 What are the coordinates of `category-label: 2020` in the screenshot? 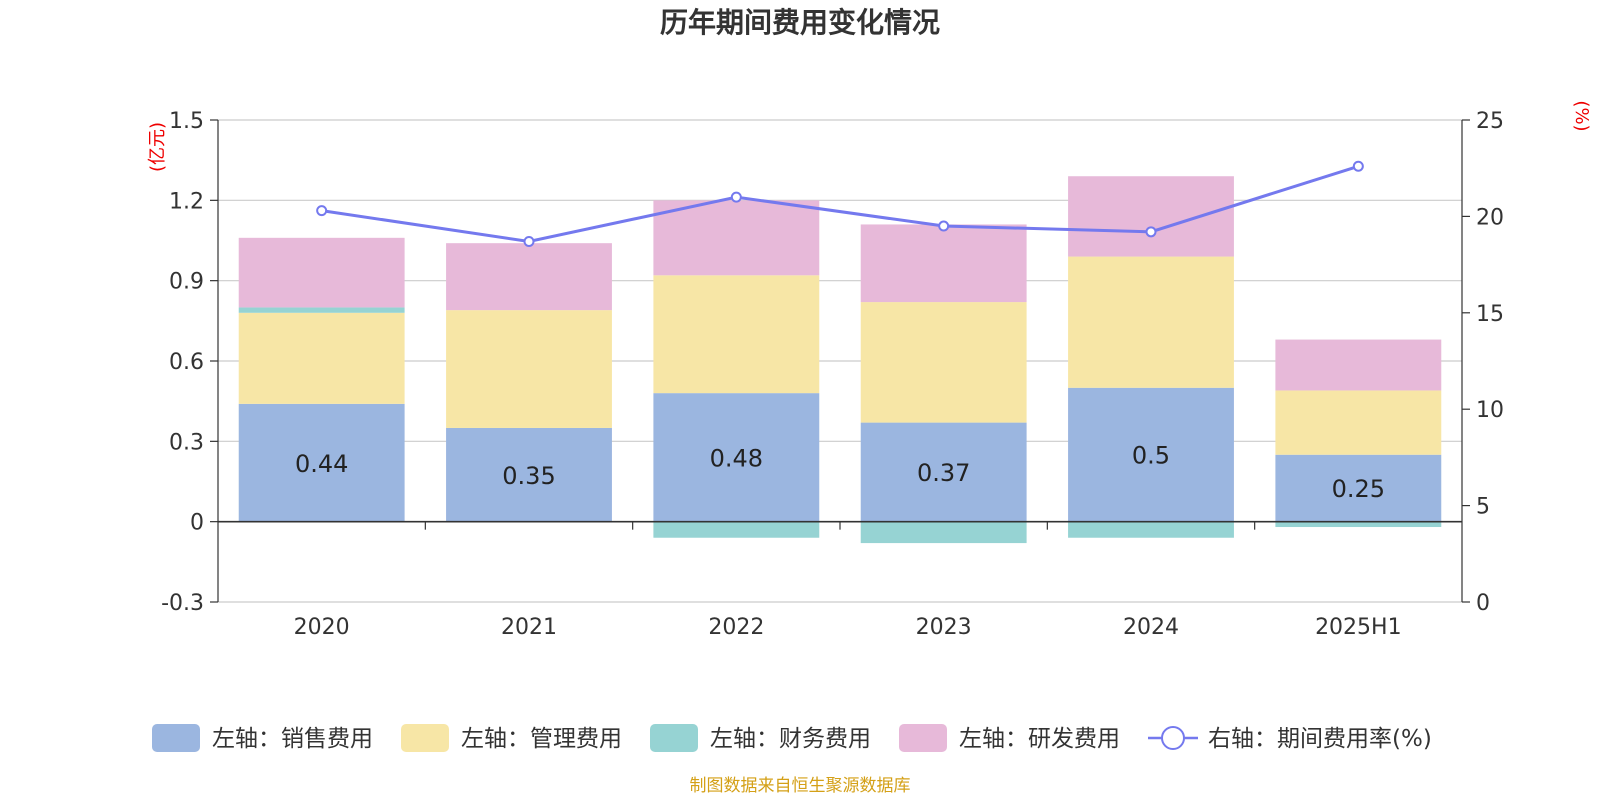 It's located at (322, 627).